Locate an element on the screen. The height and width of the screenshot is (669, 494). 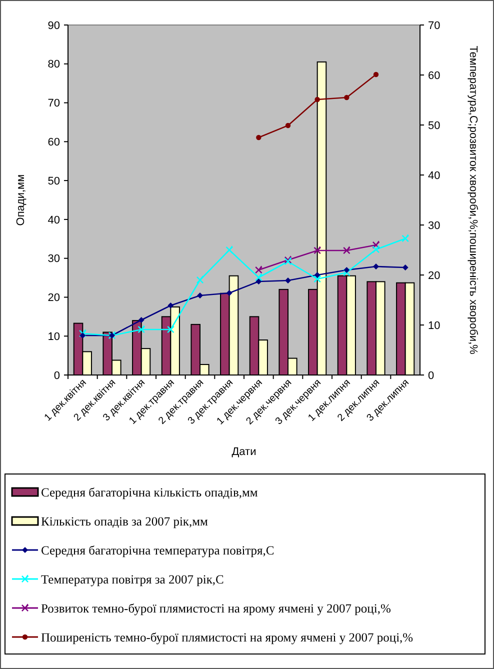
y-tick-label: 80 is located at coordinates (54, 64).